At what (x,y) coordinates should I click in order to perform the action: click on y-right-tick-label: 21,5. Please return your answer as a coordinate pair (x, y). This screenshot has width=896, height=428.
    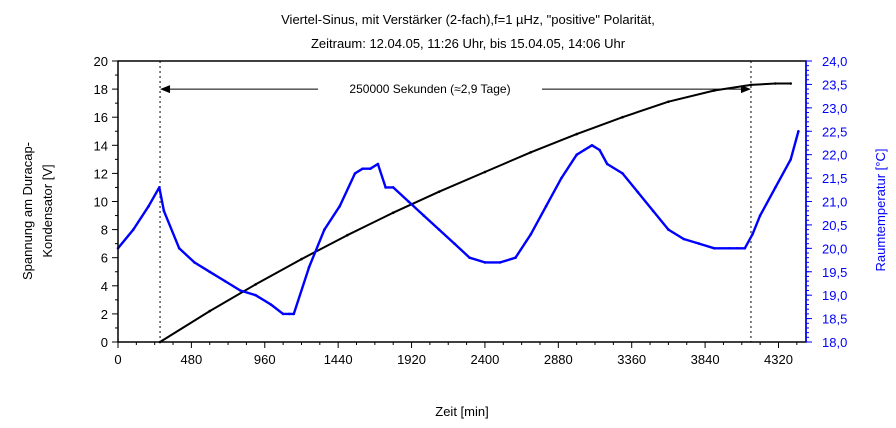
    Looking at the image, I should click on (834, 178).